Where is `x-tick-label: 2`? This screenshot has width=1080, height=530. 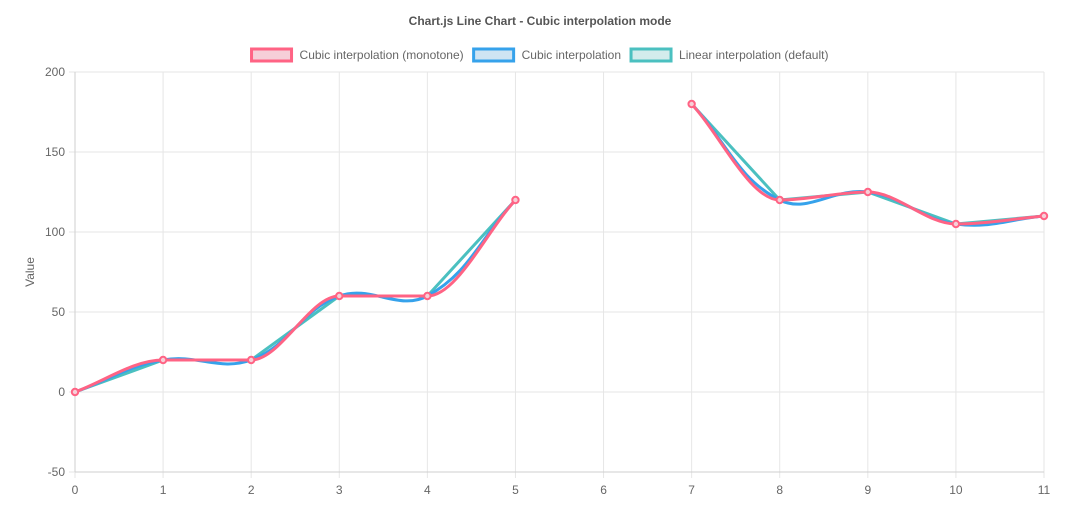 x-tick-label: 2 is located at coordinates (251, 490).